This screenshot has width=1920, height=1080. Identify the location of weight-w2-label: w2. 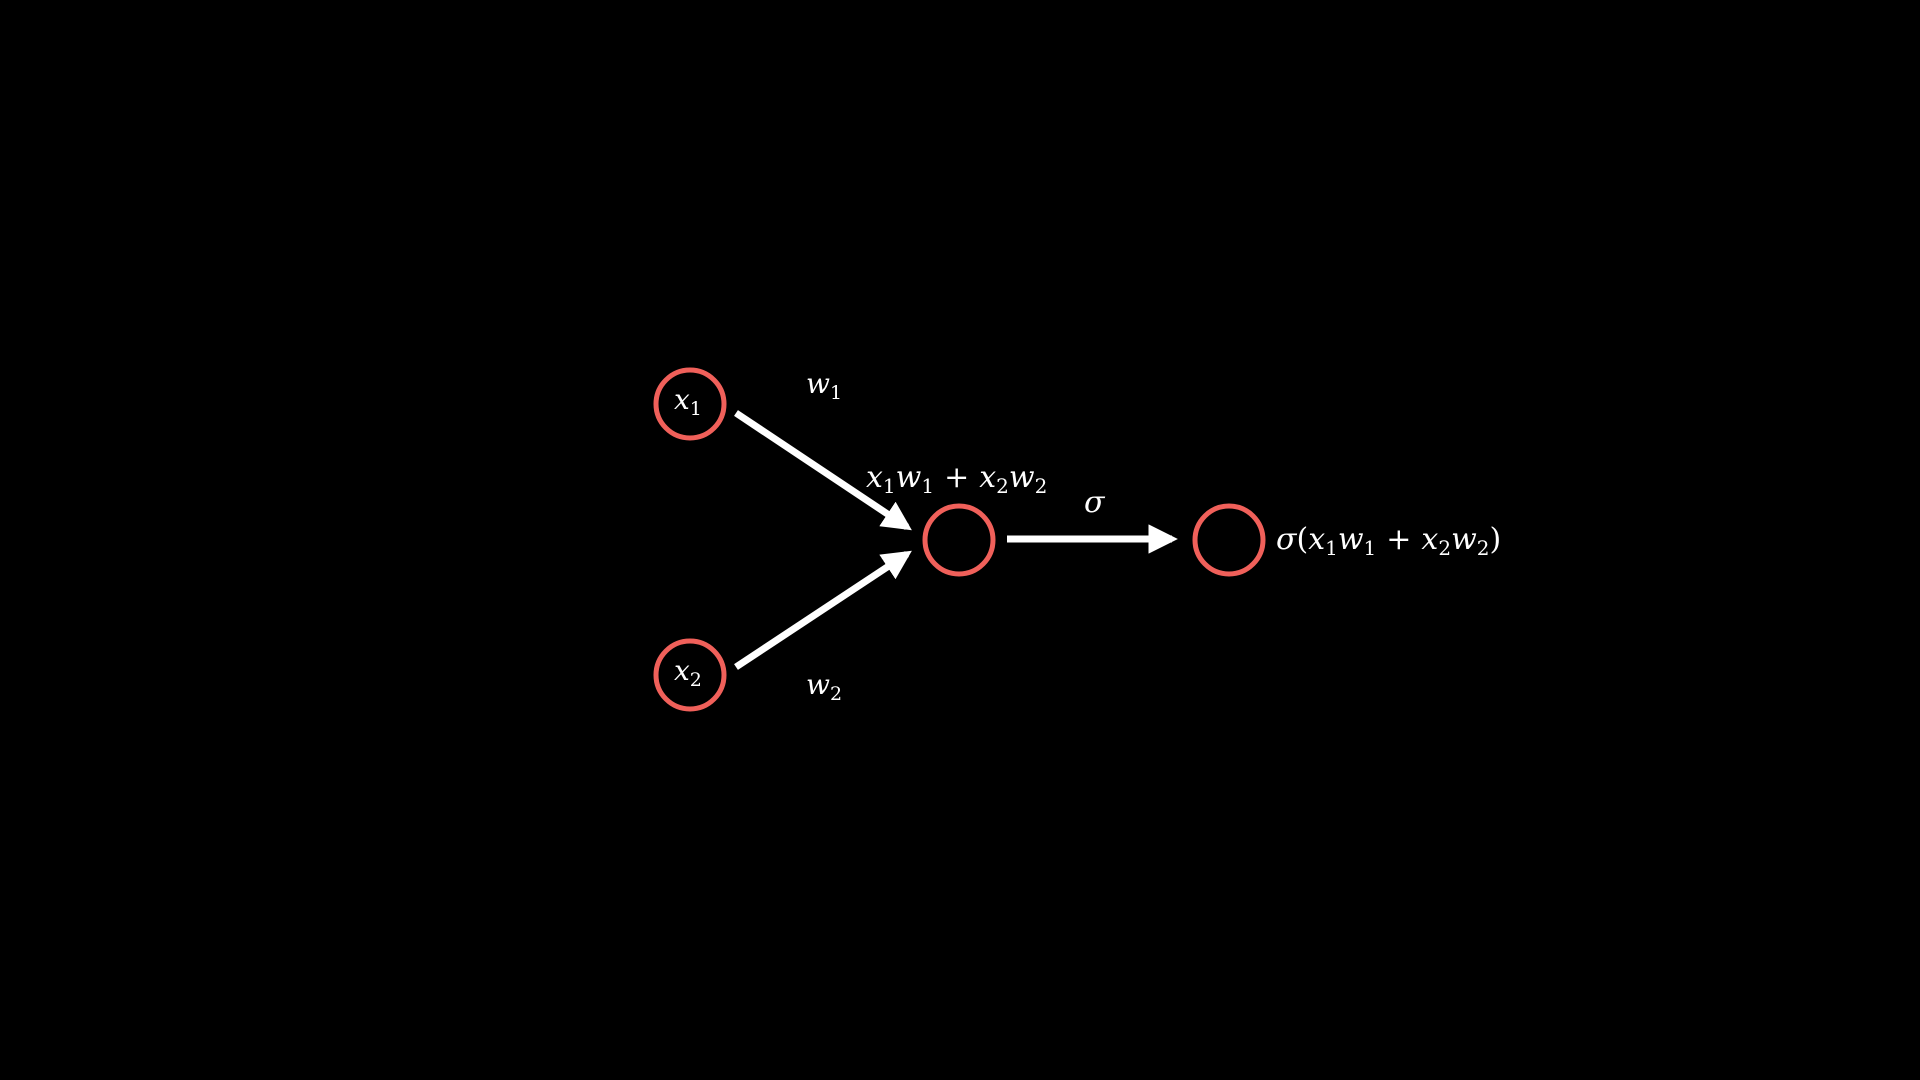
(824, 686).